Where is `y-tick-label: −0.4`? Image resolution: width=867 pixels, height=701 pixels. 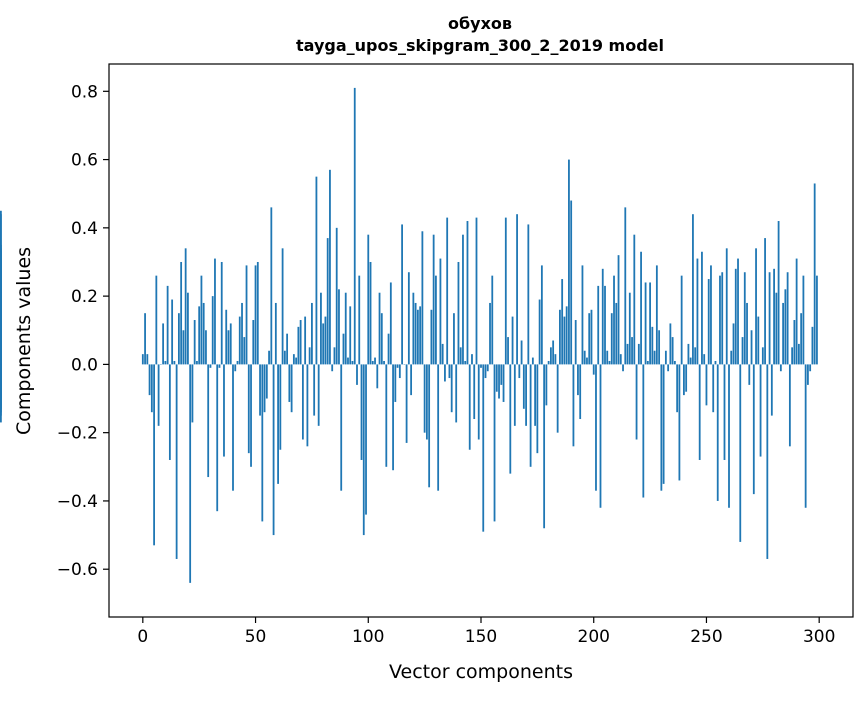 y-tick-label: −0.4 is located at coordinates (77, 502).